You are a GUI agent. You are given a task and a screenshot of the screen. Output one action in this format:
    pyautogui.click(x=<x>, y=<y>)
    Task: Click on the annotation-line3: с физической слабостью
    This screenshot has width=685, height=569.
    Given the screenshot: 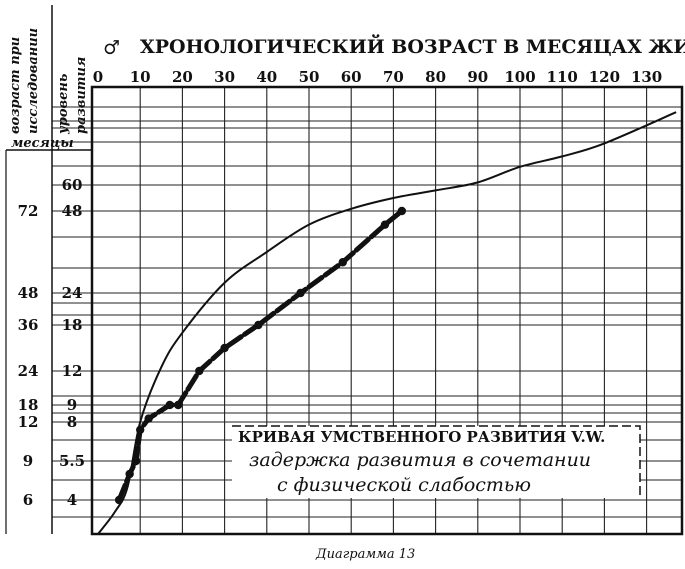 What is the action you would take?
    pyautogui.click(x=404, y=485)
    